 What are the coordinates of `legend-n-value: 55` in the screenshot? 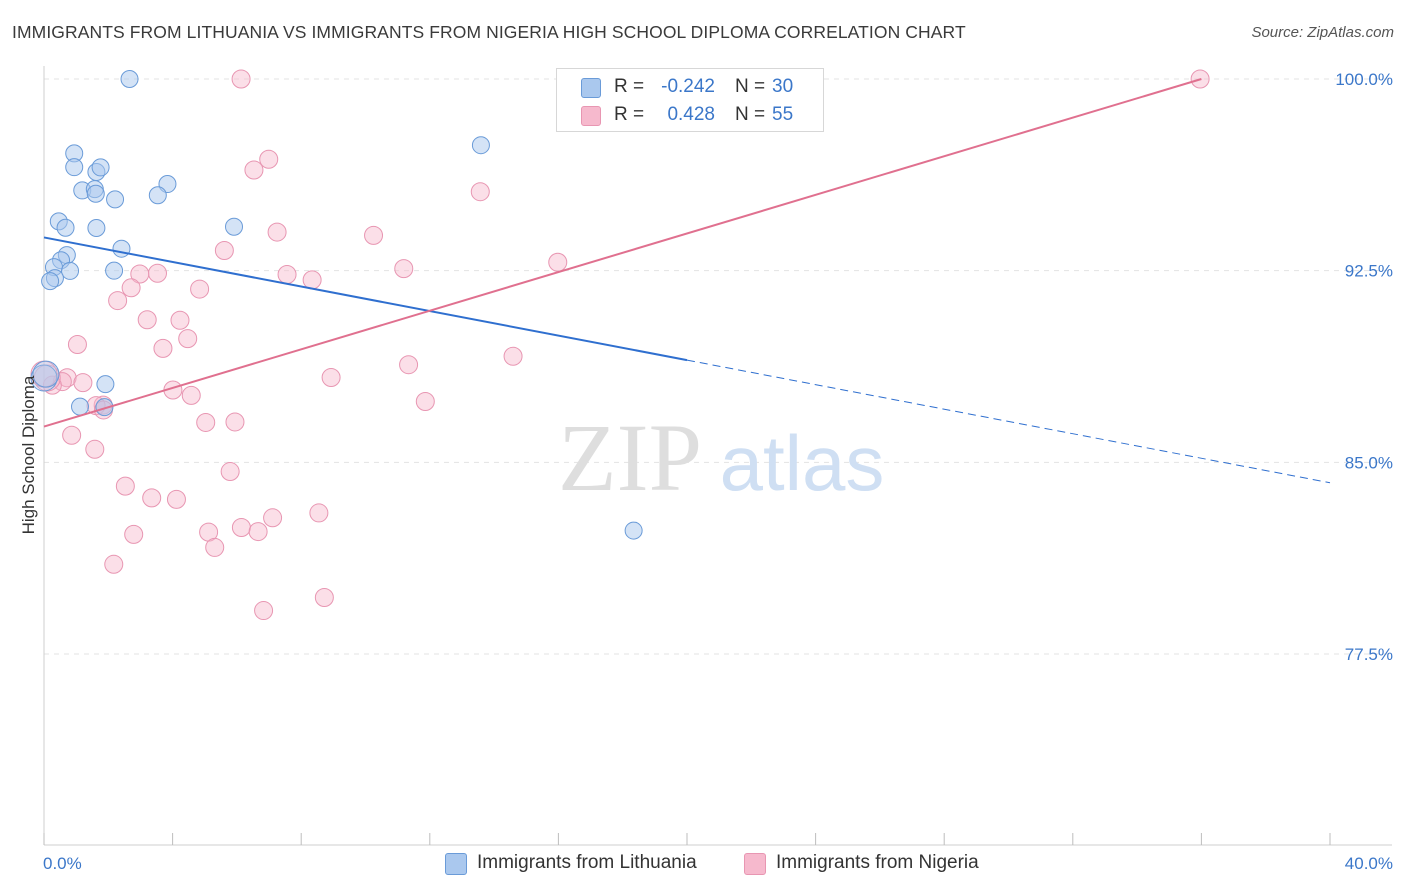 It's located at (783, 114).